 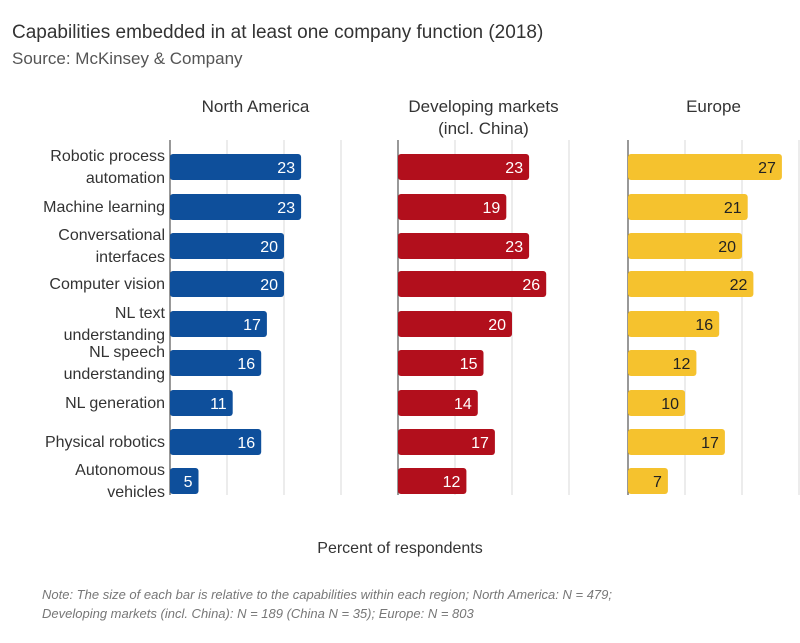 What do you see at coordinates (497, 325) in the screenshot?
I see `value-label-2-5: 20` at bounding box center [497, 325].